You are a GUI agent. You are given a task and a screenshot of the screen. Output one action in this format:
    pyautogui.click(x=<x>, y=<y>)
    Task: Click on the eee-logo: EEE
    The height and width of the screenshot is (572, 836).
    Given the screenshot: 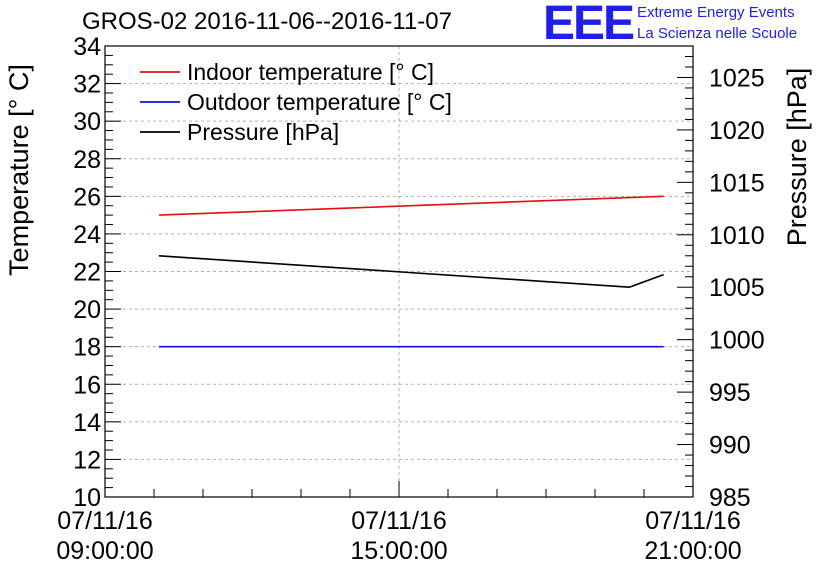 What is the action you would take?
    pyautogui.click(x=589, y=25)
    